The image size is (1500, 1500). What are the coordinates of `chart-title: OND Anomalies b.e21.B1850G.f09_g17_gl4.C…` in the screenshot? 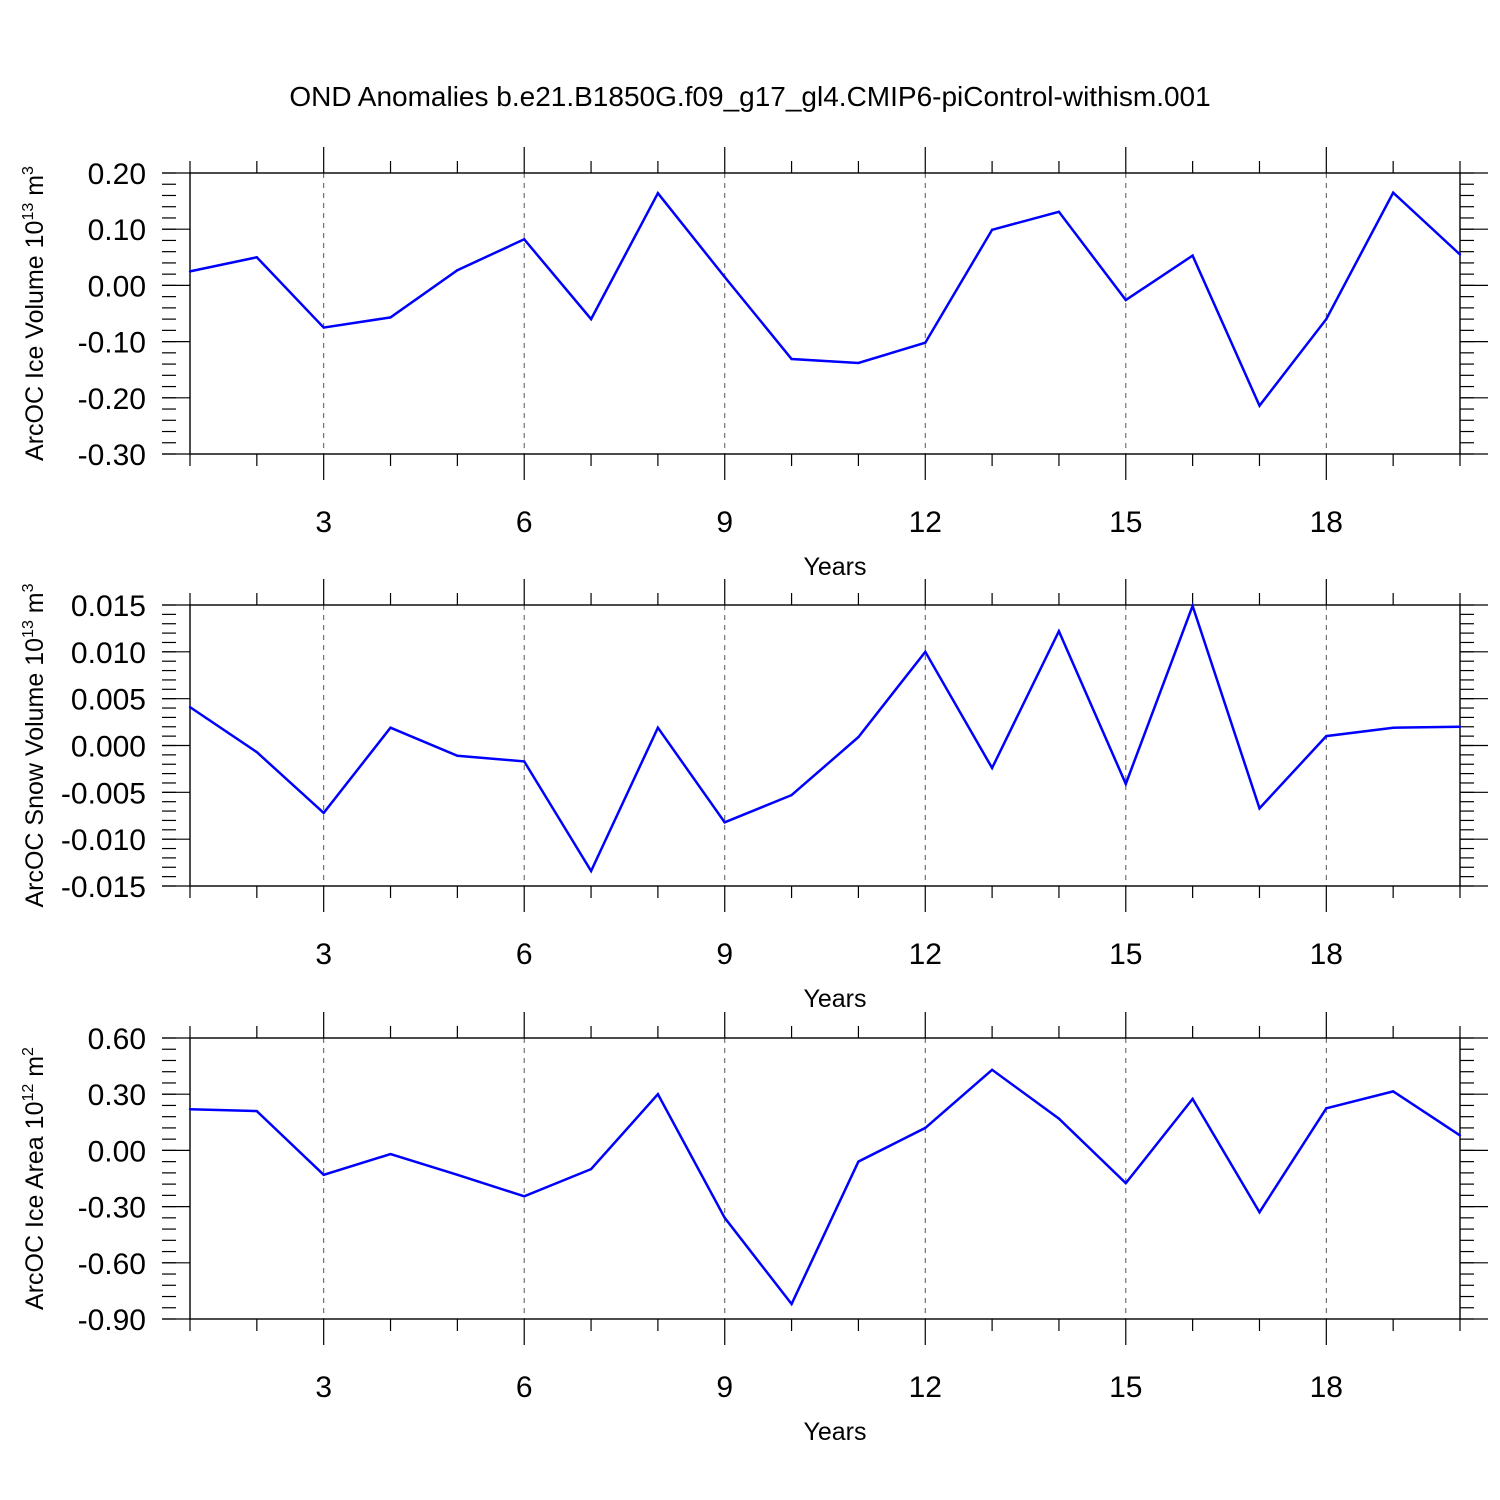 It's located at (749, 96).